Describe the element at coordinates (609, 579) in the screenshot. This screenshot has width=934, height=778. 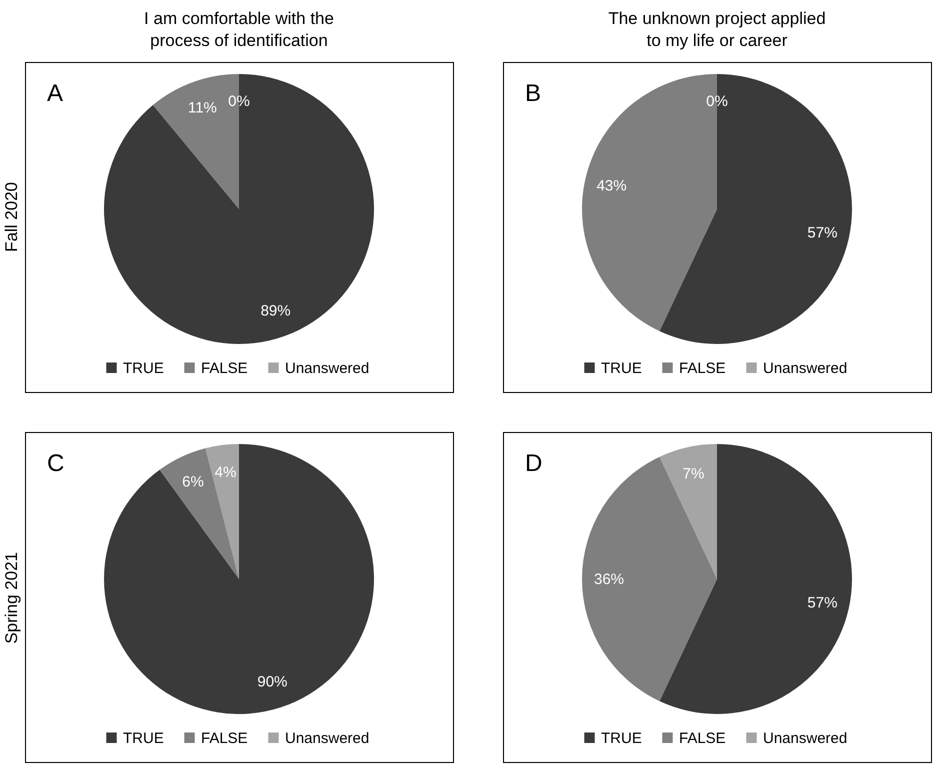
I see `data-label: 36%` at that location.